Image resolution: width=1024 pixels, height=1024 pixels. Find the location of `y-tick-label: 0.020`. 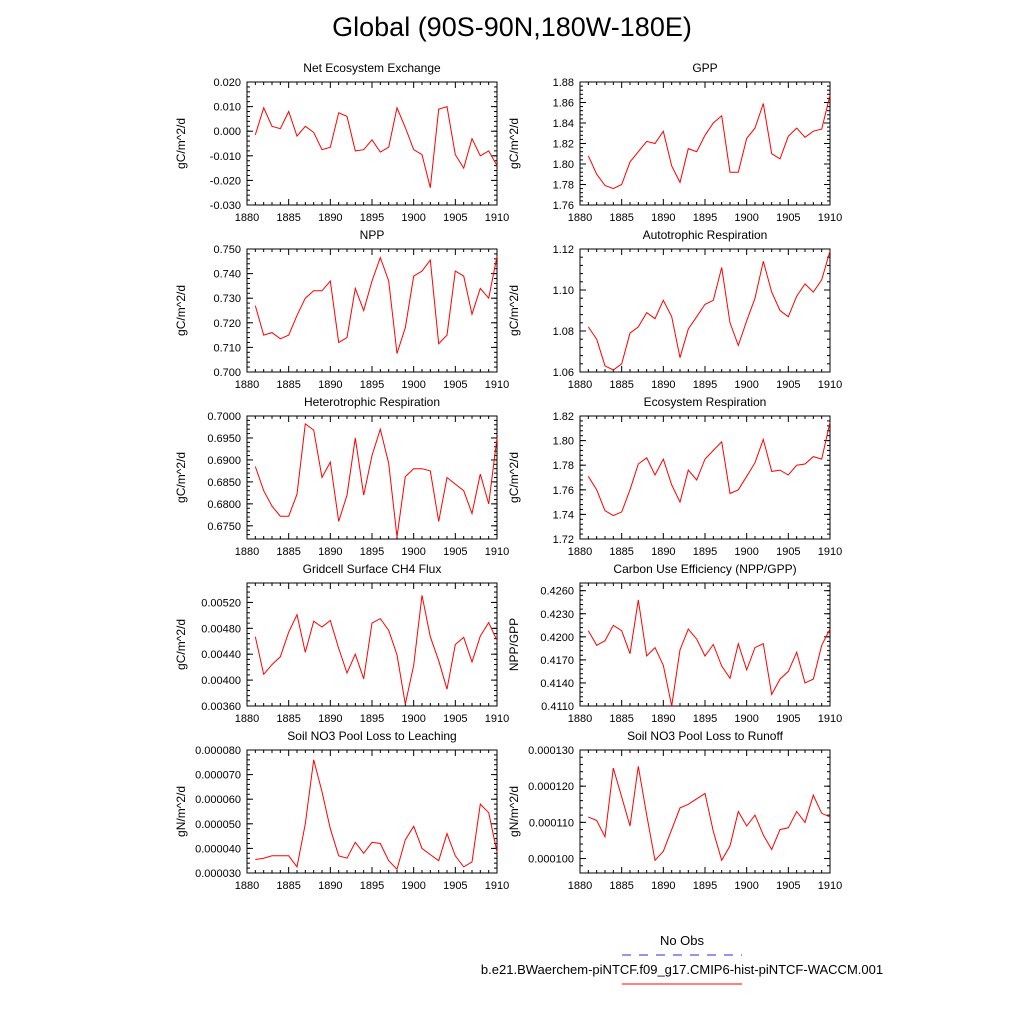

y-tick-label: 0.020 is located at coordinates (227, 83).